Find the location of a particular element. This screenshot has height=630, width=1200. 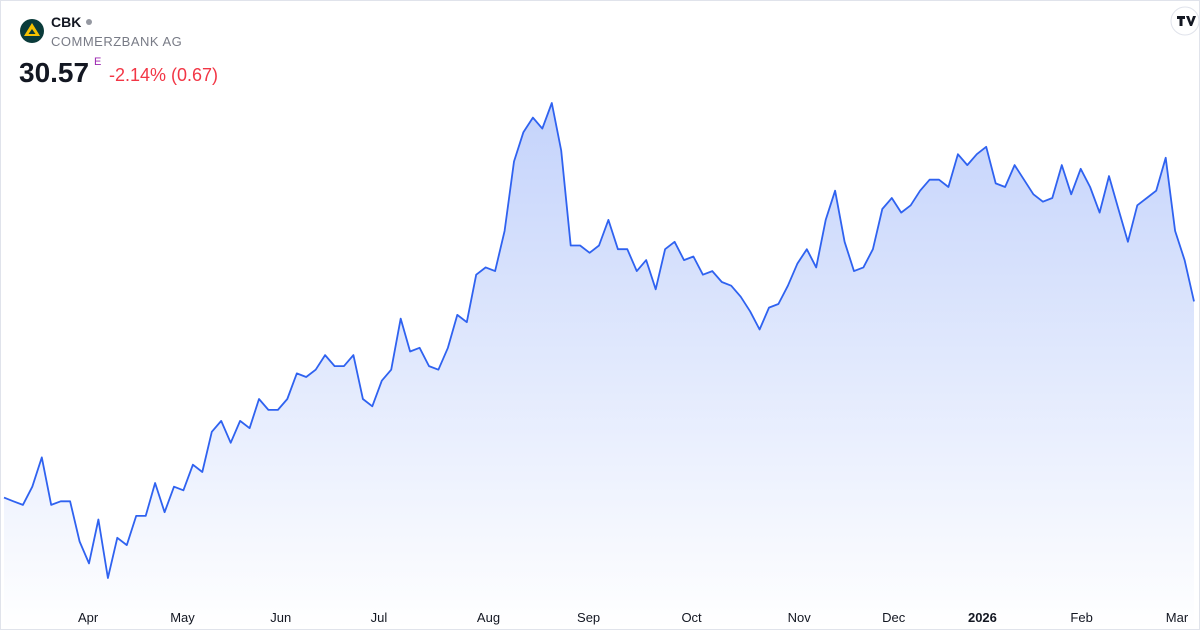

tv-logo is located at coordinates (1184, 21).